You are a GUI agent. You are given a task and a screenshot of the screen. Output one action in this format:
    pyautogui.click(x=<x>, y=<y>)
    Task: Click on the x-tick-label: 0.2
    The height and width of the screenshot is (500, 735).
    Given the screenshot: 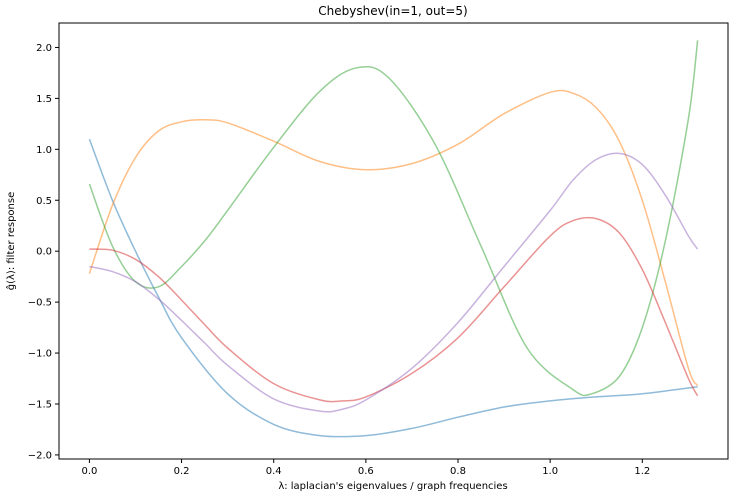 What is the action you would take?
    pyautogui.click(x=182, y=471)
    